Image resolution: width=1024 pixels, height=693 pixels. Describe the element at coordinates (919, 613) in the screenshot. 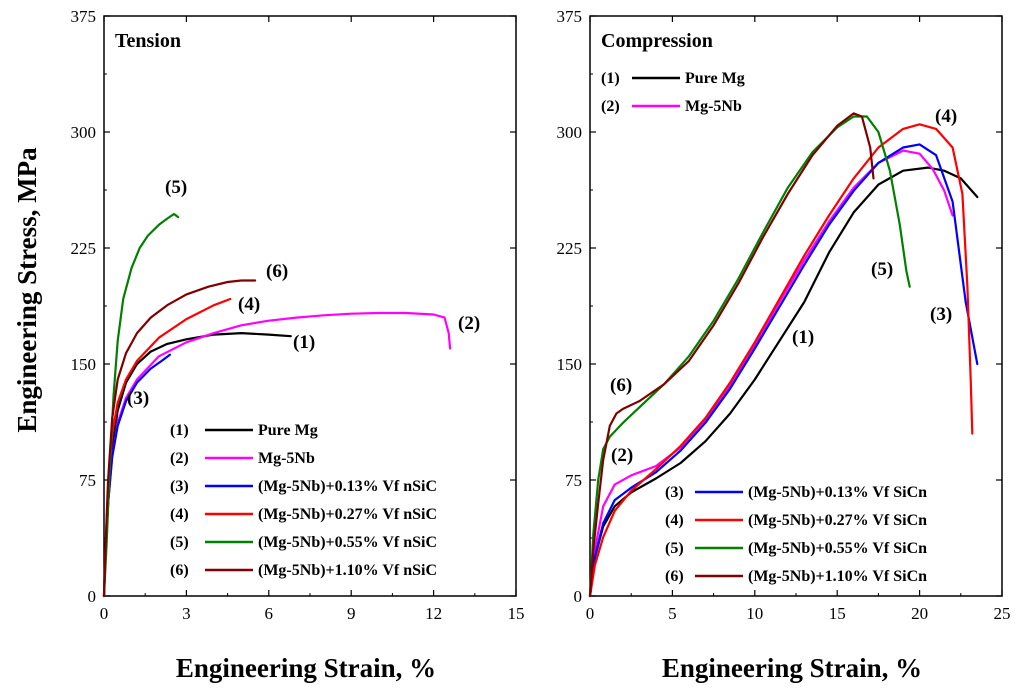

I see `x-tick-label: 20` at that location.